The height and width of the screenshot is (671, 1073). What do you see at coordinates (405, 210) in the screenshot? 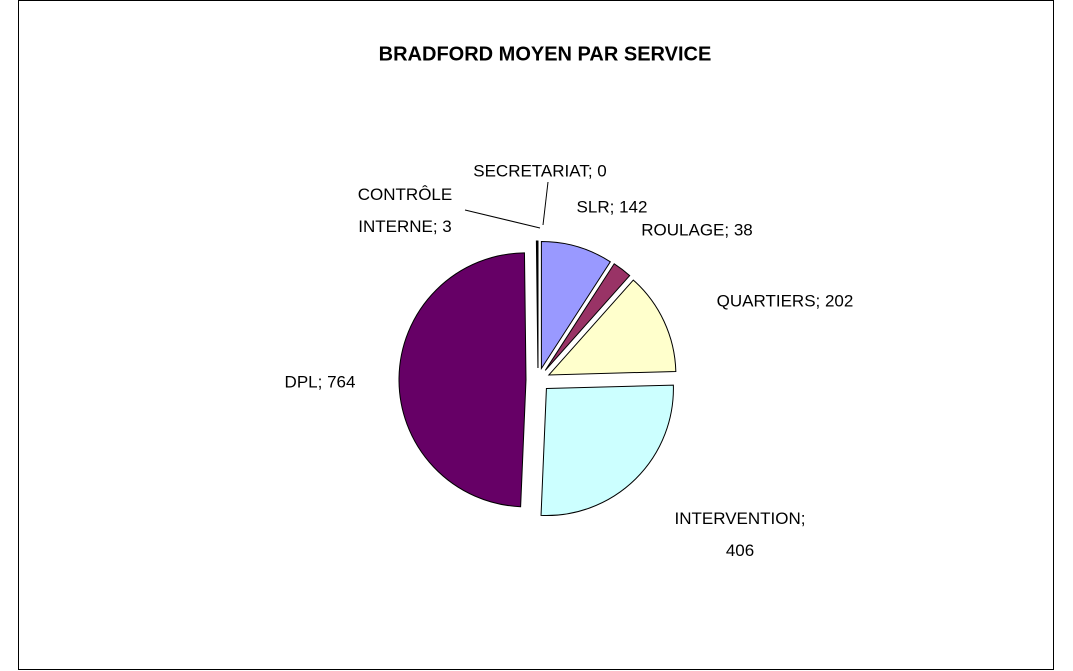
I see `data-label: CONTRÔLE INTERNE; 3` at bounding box center [405, 210].